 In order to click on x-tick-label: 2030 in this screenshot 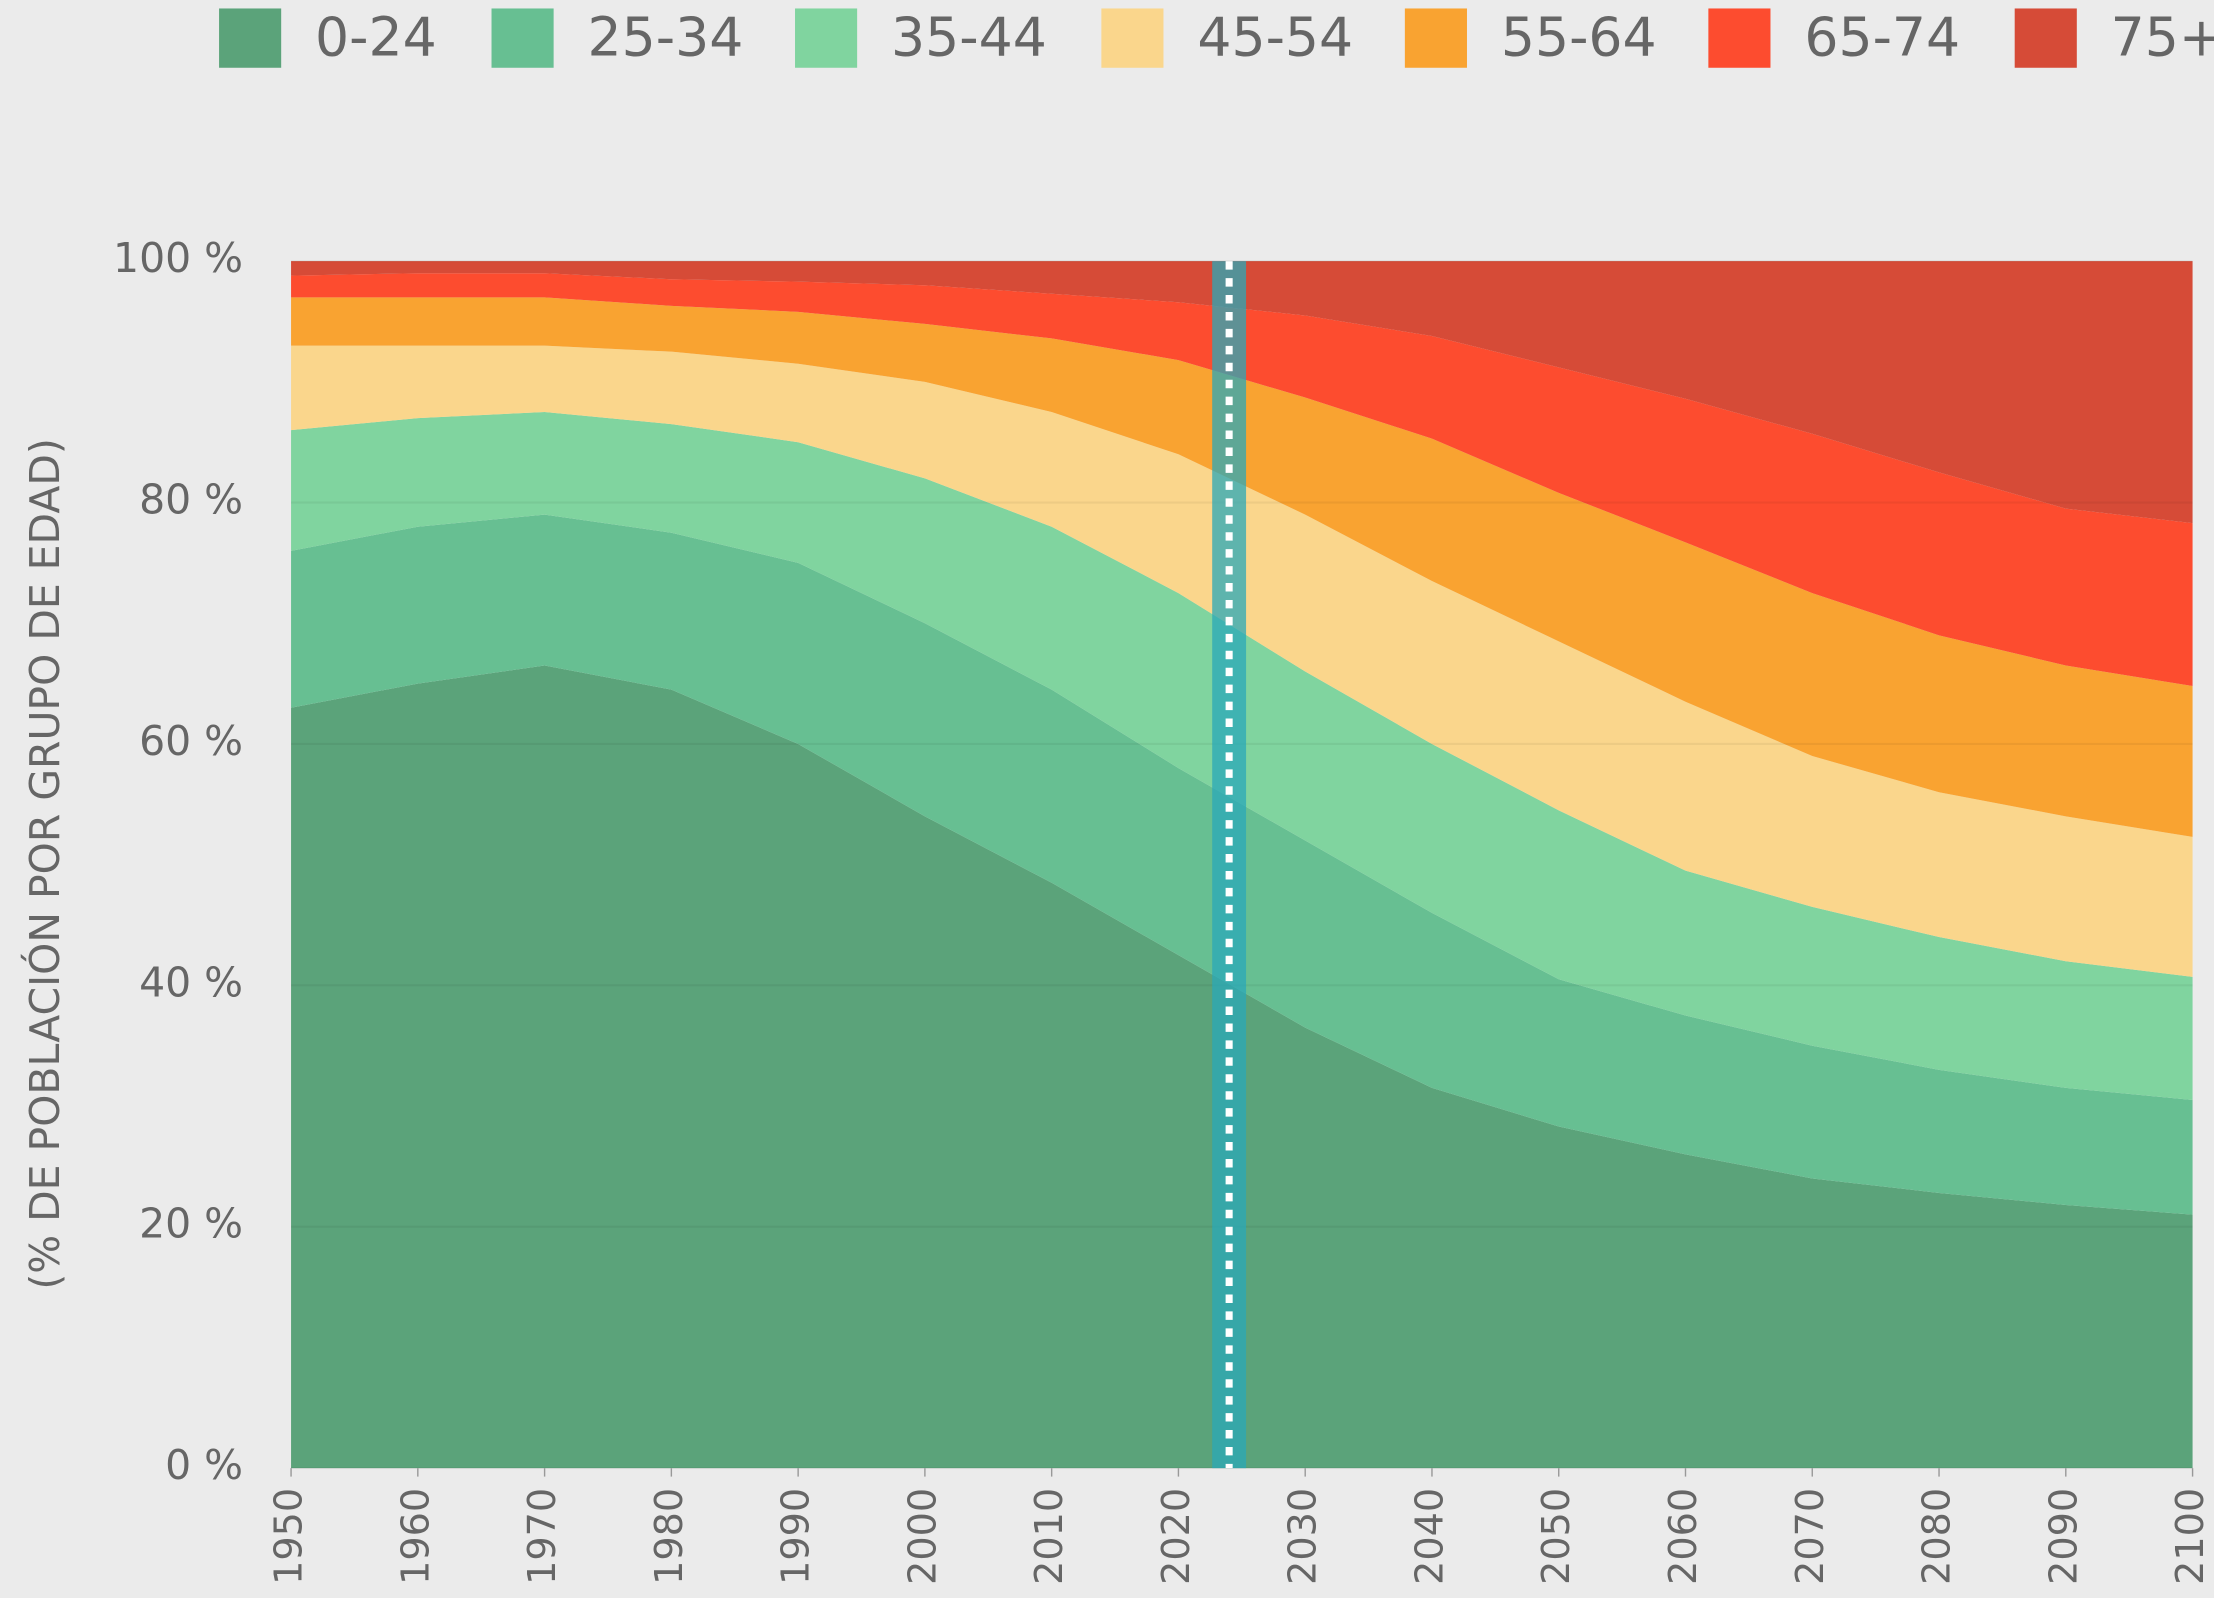, I will do `click(1303, 1536)`.